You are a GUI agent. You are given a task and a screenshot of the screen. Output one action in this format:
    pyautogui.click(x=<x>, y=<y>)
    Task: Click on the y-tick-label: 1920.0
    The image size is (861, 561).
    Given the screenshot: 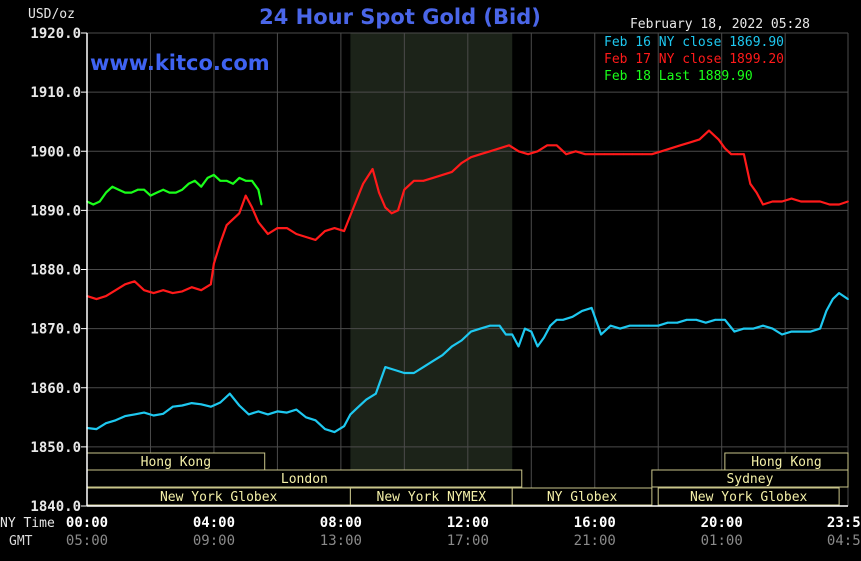 What is the action you would take?
    pyautogui.click(x=55, y=34)
    